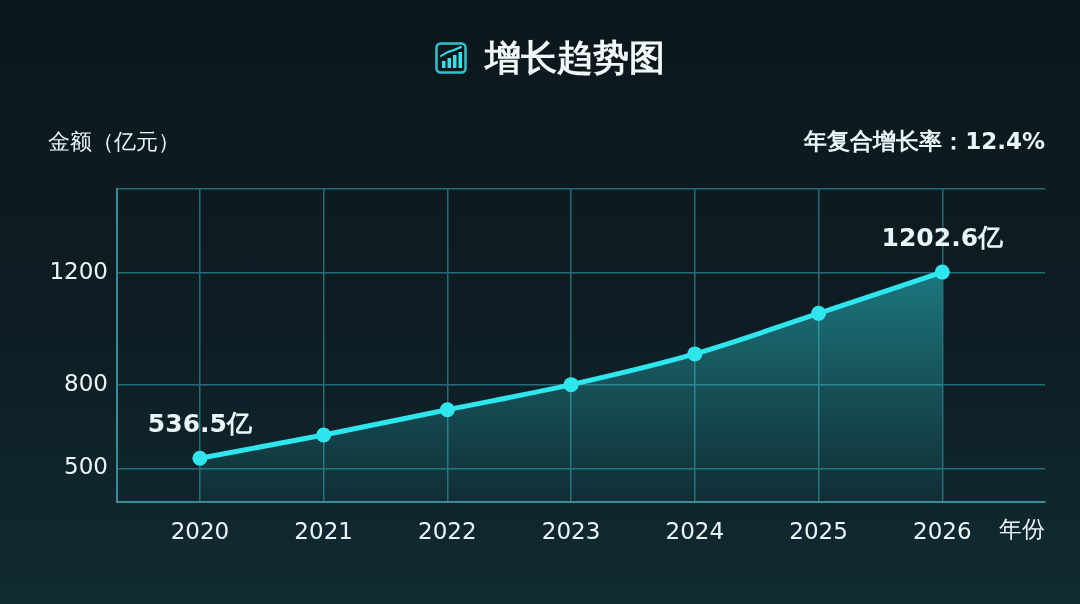 This screenshot has height=604, width=1080. What do you see at coordinates (200, 530) in the screenshot?
I see `x-tick-label: 2020` at bounding box center [200, 530].